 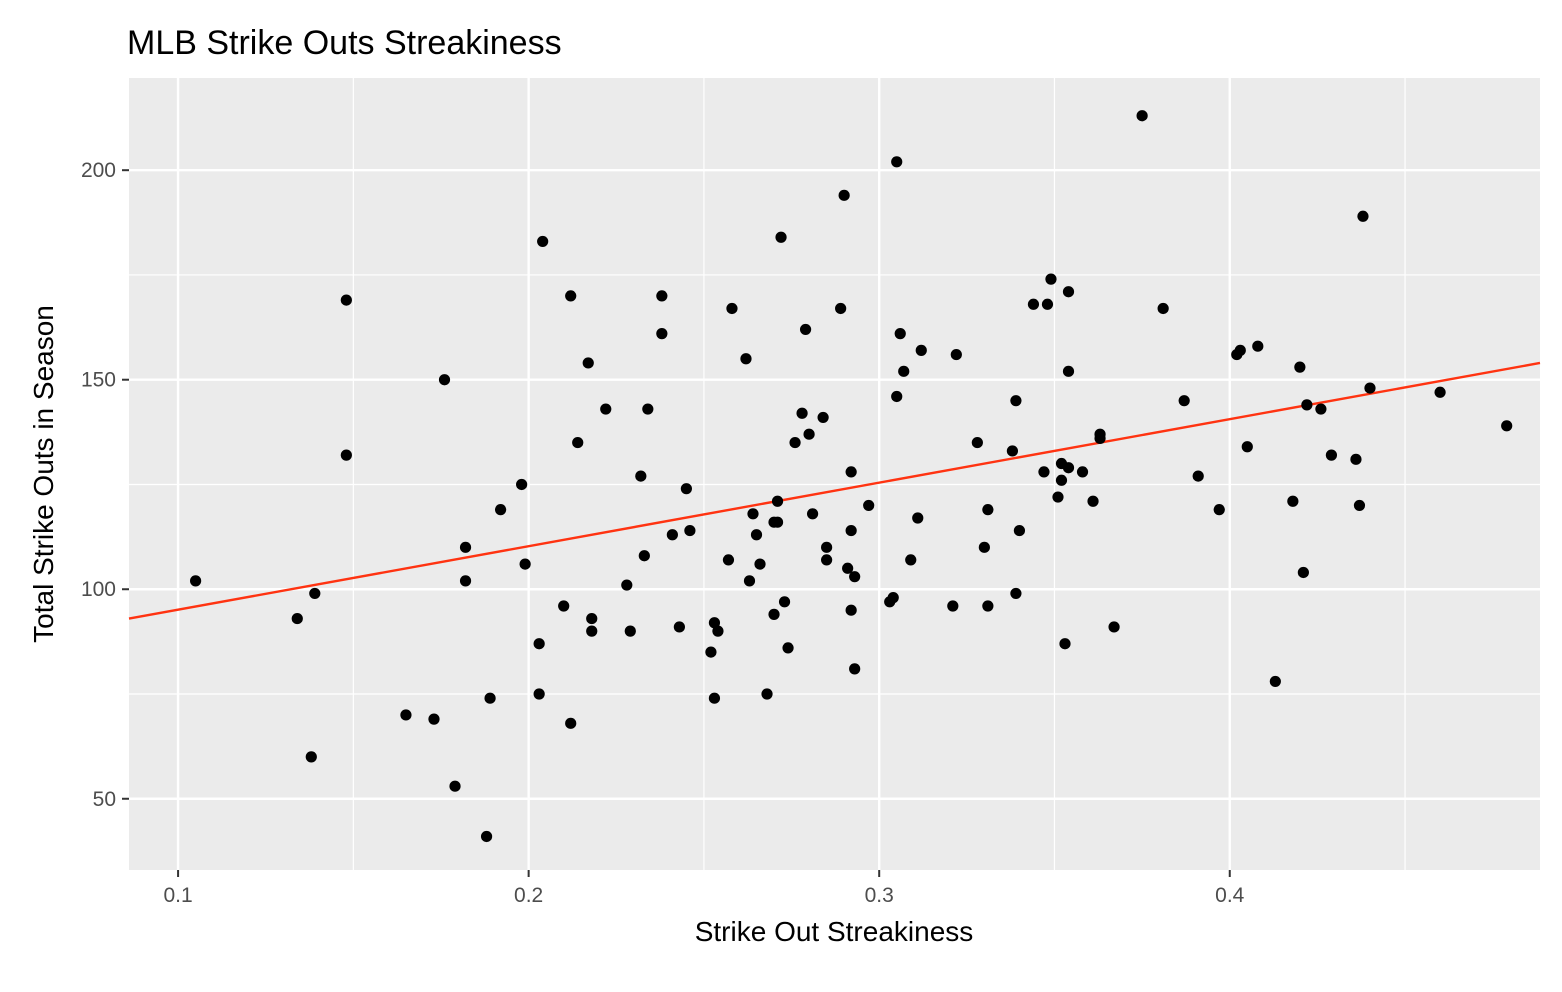 I want to click on x-tick-label: 0.2, so click(x=528, y=895).